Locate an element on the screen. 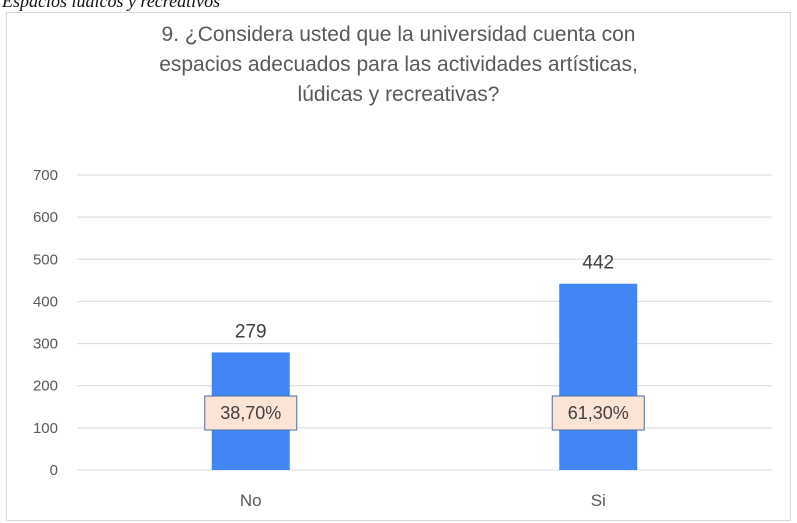 This screenshot has height=523, width=797. y-tick-label: 700 is located at coordinates (45, 175).